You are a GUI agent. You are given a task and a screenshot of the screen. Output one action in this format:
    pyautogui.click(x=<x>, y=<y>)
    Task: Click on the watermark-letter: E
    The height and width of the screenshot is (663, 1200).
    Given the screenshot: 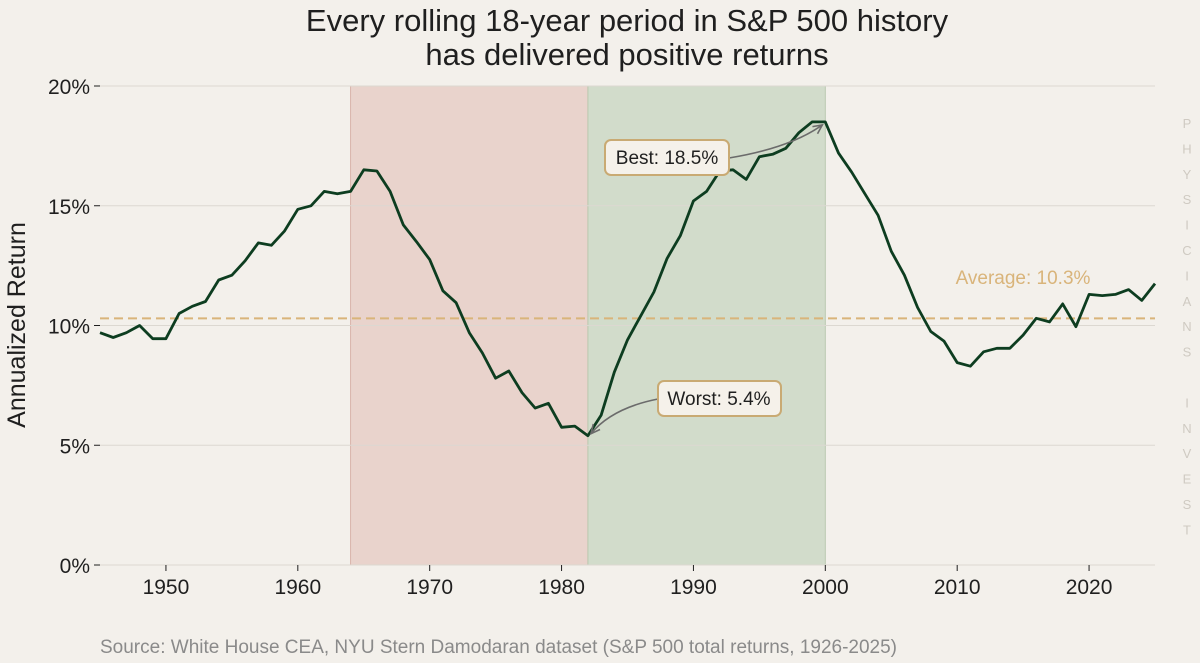 What is the action you would take?
    pyautogui.click(x=1187, y=479)
    